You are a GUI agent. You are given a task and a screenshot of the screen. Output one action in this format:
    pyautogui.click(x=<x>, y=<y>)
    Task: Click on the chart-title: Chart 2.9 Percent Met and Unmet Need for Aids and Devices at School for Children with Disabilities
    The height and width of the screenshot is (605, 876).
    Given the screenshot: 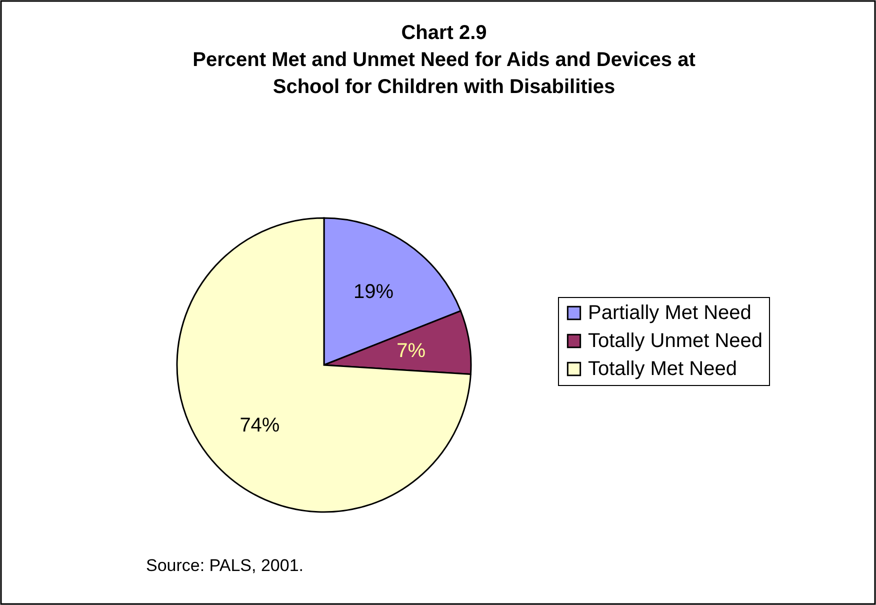 What is the action you would take?
    pyautogui.click(x=444, y=60)
    